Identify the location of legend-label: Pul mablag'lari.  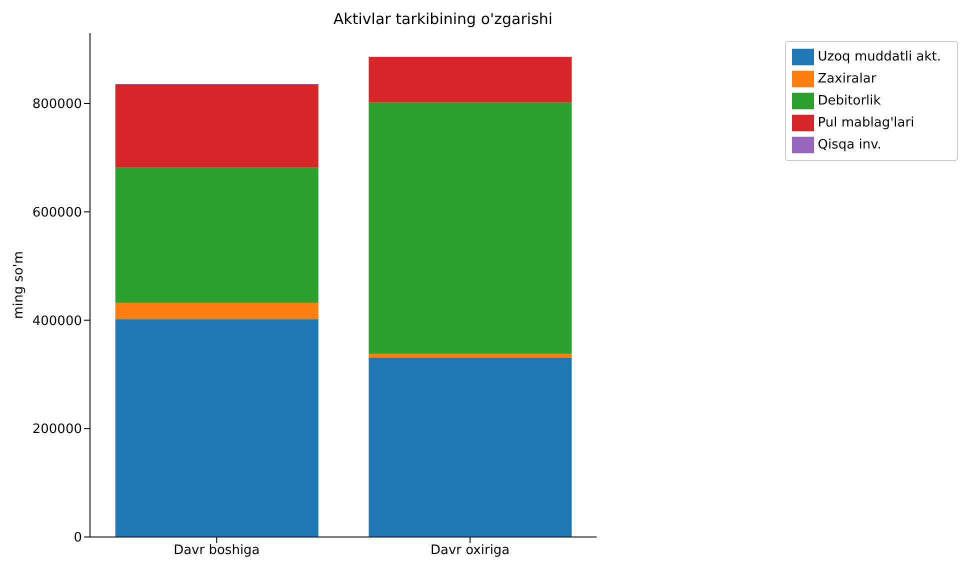
(866, 123).